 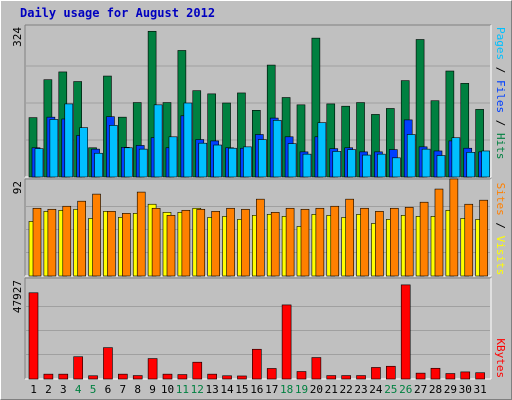 What do you see at coordinates (500, 43) in the screenshot?
I see `legend-pages: Pages` at bounding box center [500, 43].